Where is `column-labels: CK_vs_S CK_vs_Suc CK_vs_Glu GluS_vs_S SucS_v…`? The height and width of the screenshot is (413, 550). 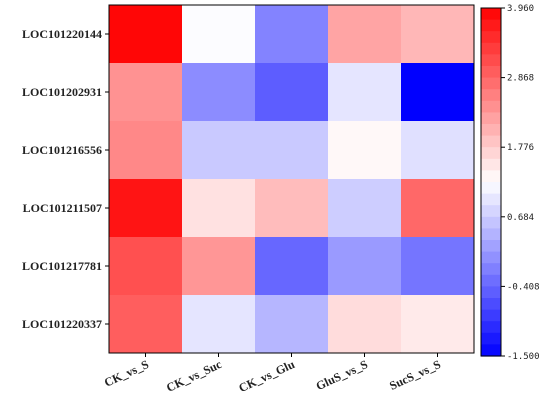 column-labels: CK_vs_S CK_vs_Suc CK_vs_Glu GluS_vs_S SucS_v… is located at coordinates (272, 374).